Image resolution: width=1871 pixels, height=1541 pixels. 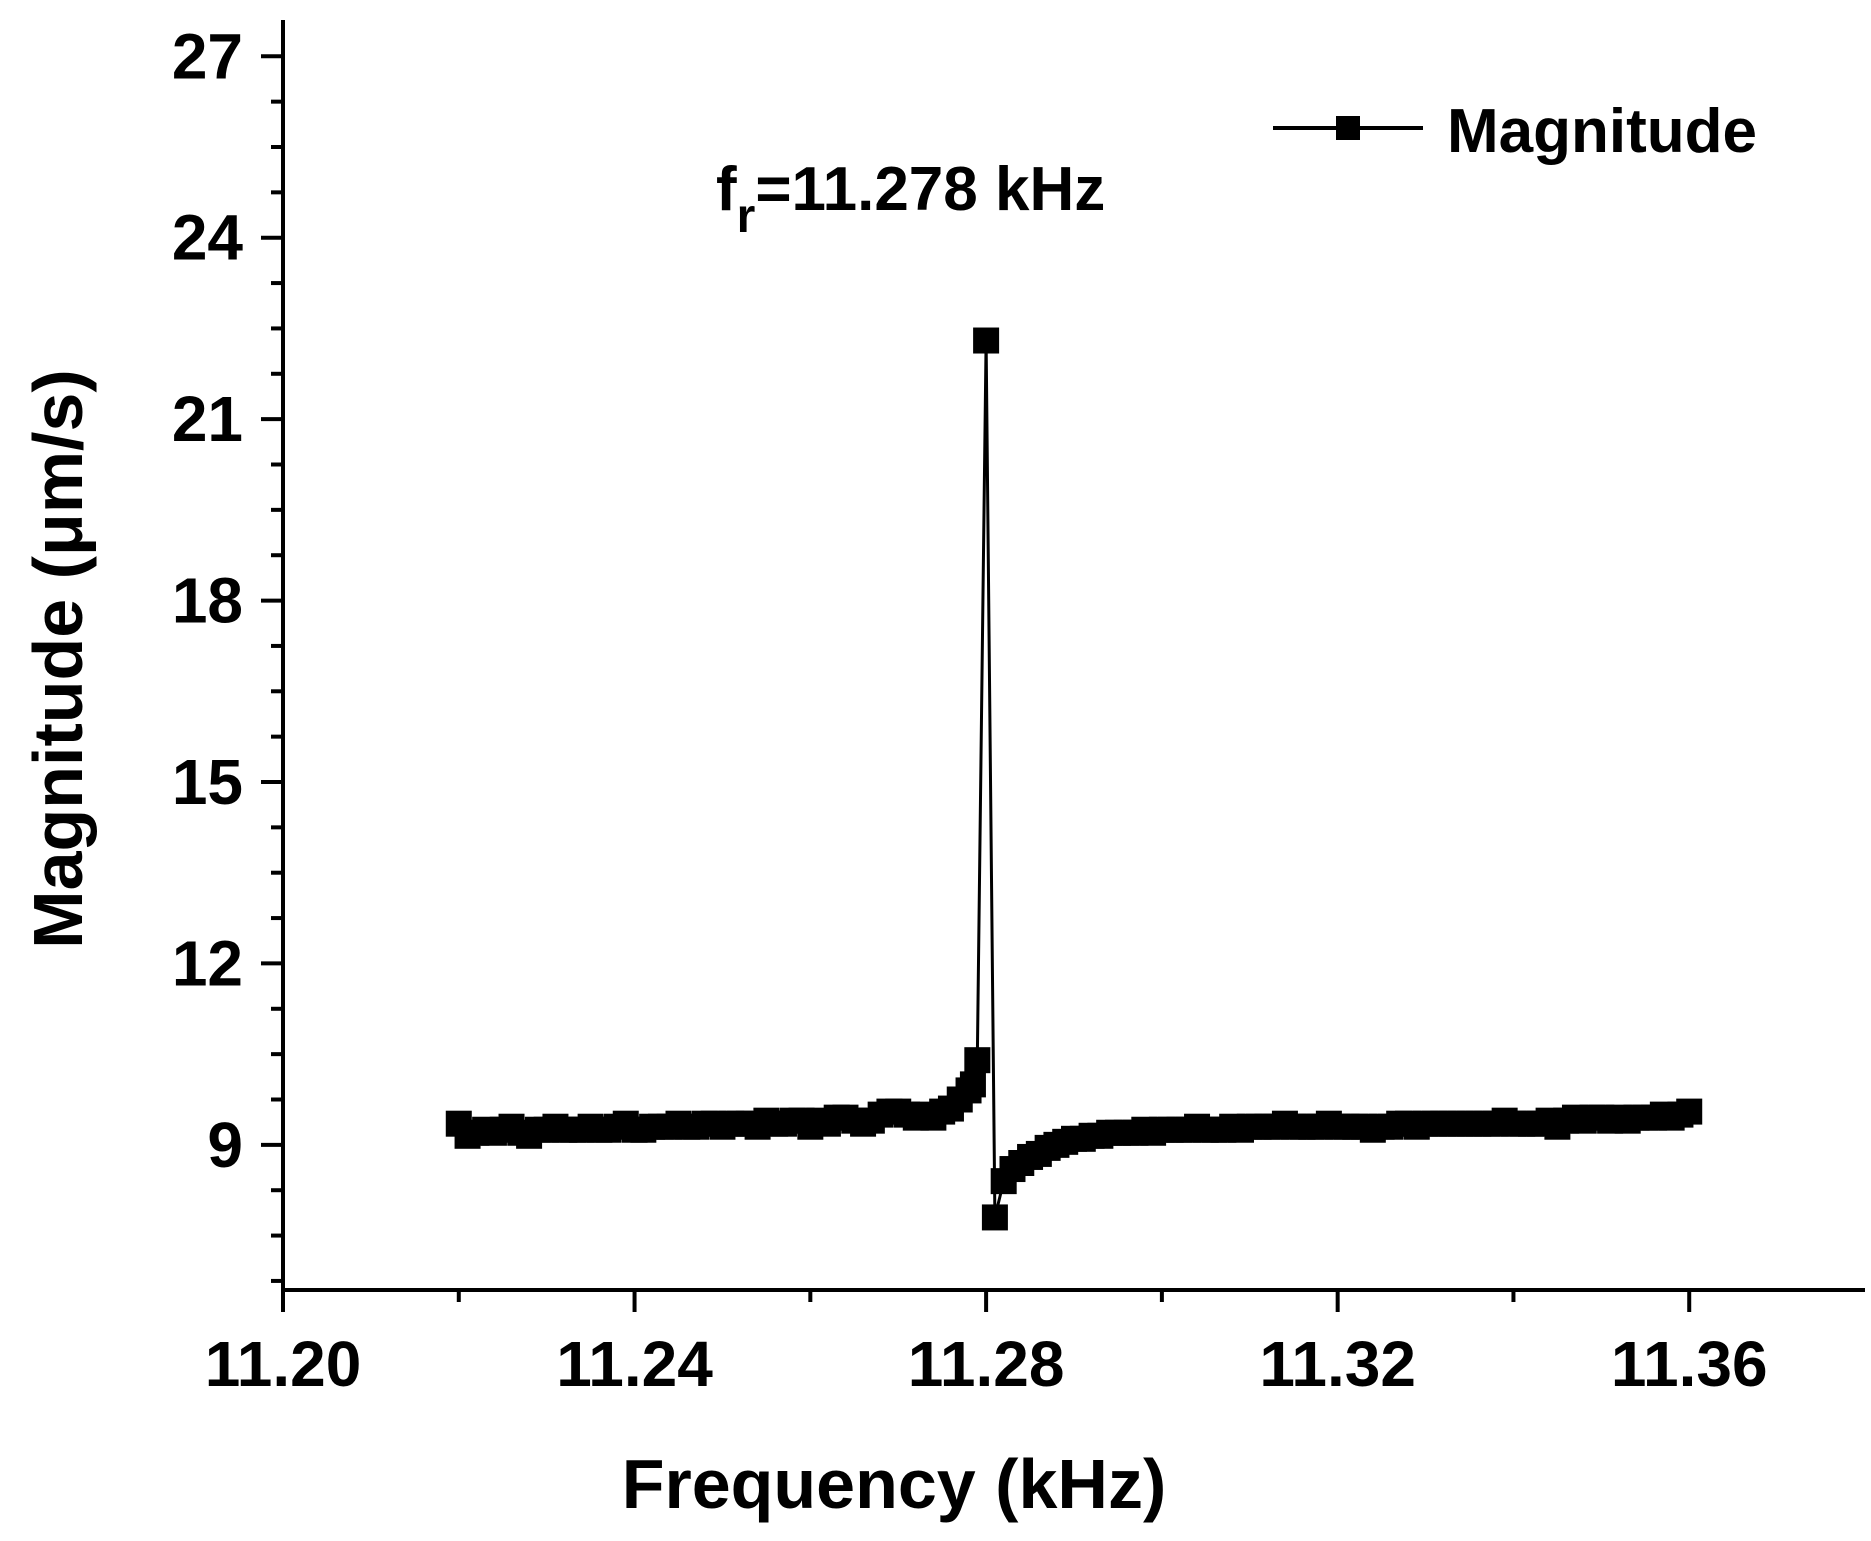 I want to click on y-tick-label: 9, so click(x=225, y=1145).